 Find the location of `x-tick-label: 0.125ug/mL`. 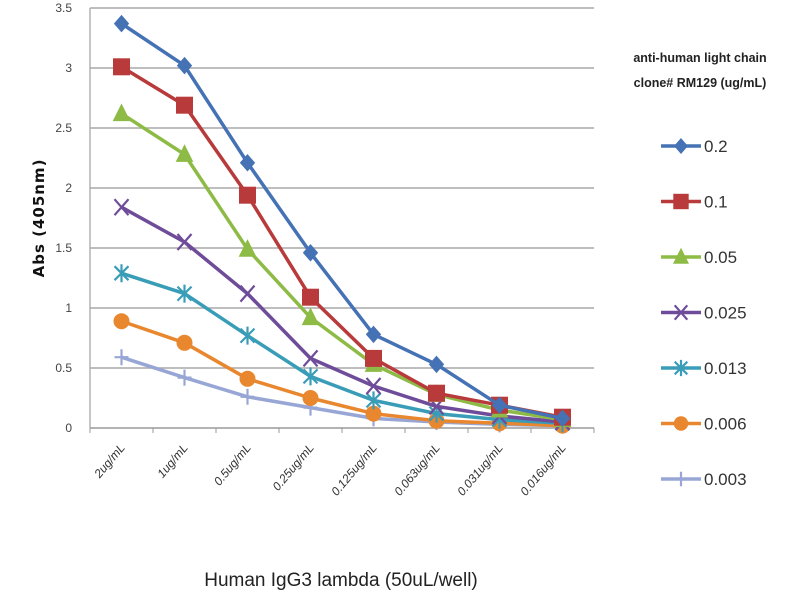

x-tick-label: 0.125ug/mL is located at coordinates (353, 470).